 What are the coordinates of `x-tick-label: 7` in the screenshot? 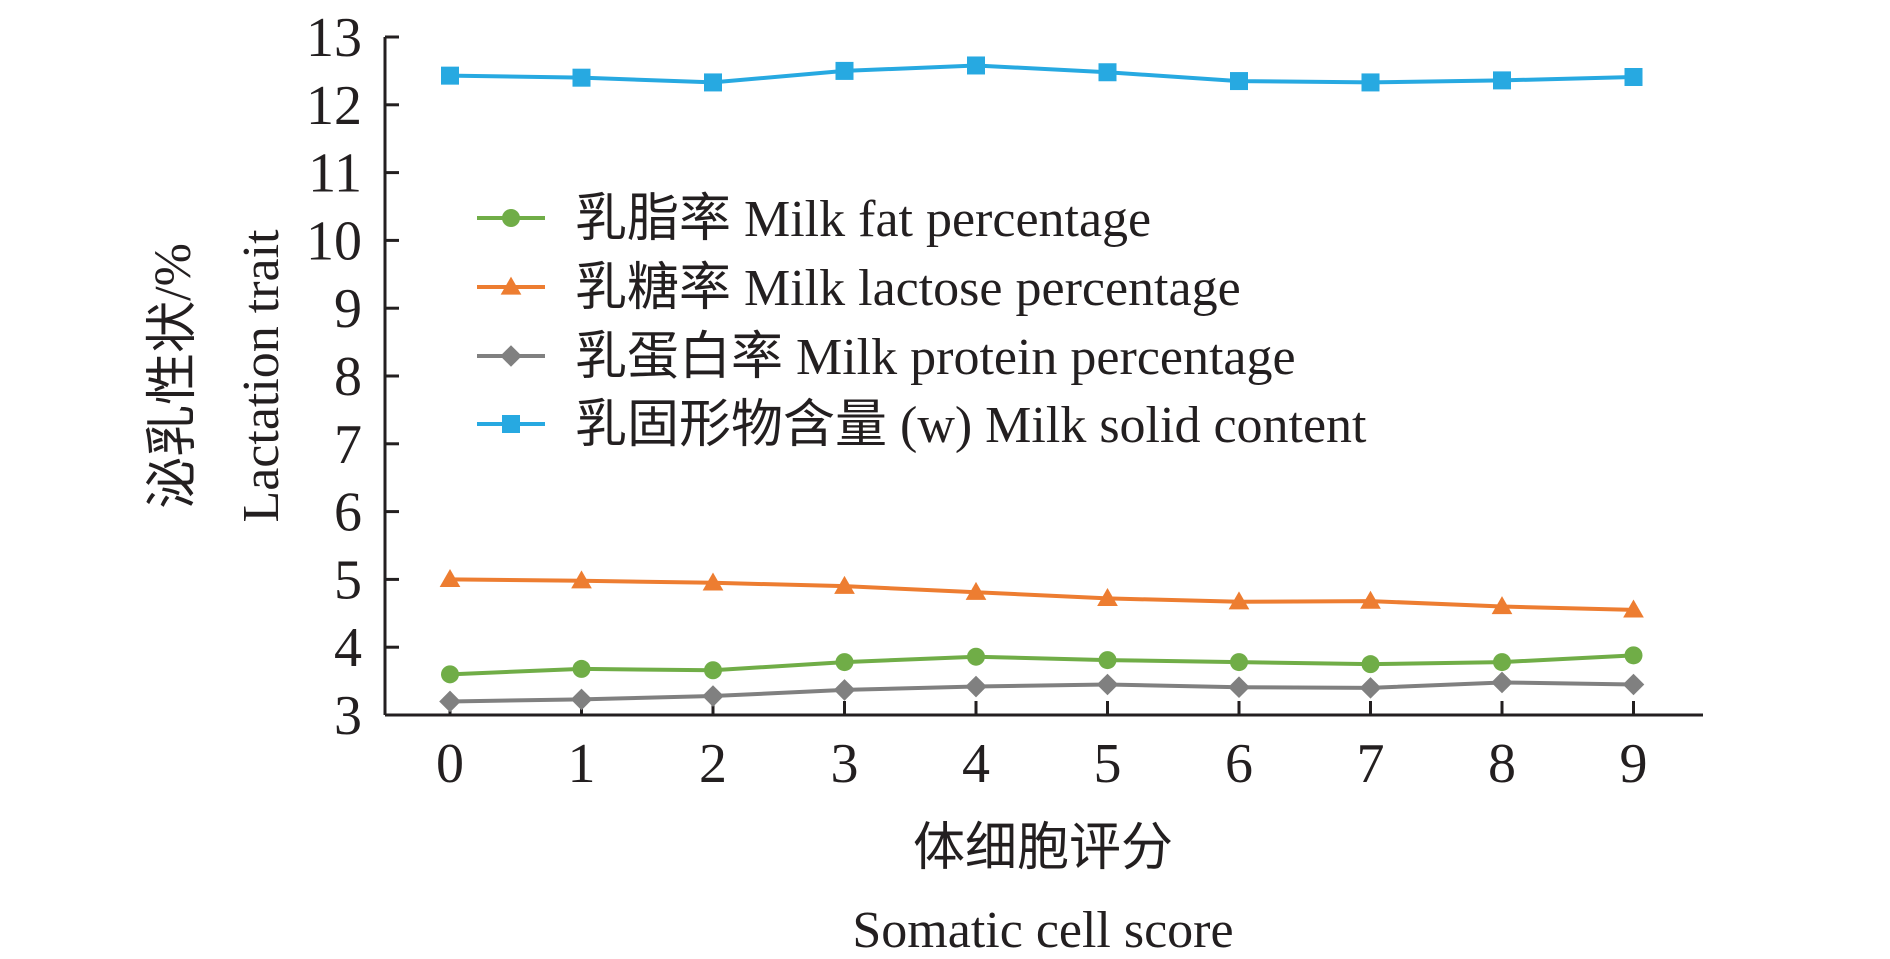 It's located at (1371, 764).